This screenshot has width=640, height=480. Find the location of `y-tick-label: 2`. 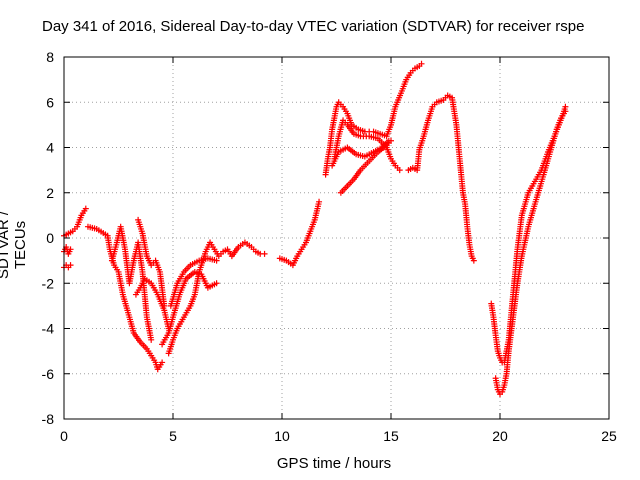

y-tick-label: 2 is located at coordinates (50, 193).